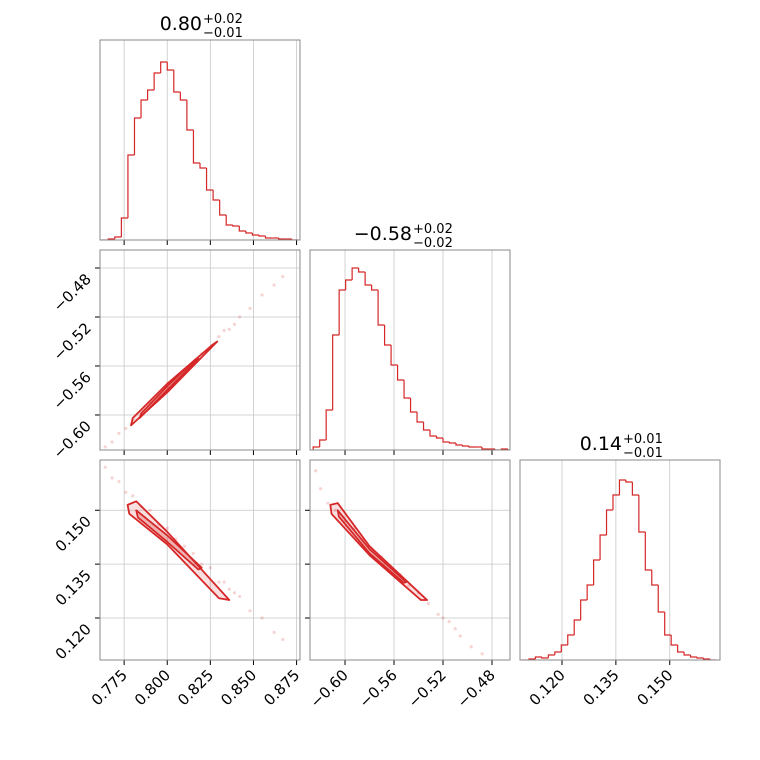 The image size is (760, 760). What do you see at coordinates (654, 687) in the screenshot?
I see `x-tick-label: 0.150` at bounding box center [654, 687].